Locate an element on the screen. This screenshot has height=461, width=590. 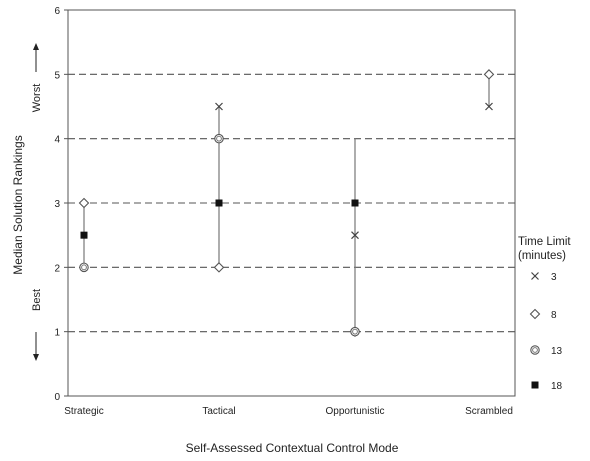
y-tick-label: 5 is located at coordinates (57, 75).